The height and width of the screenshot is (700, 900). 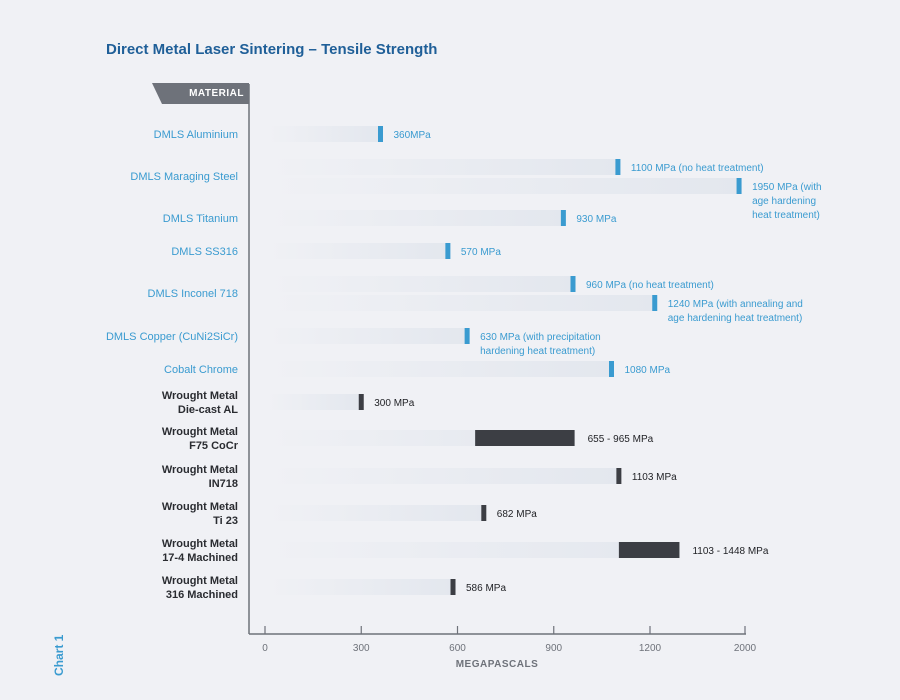 I want to click on category-label: Wrought Metal 316 Machined, so click(x=200, y=588).